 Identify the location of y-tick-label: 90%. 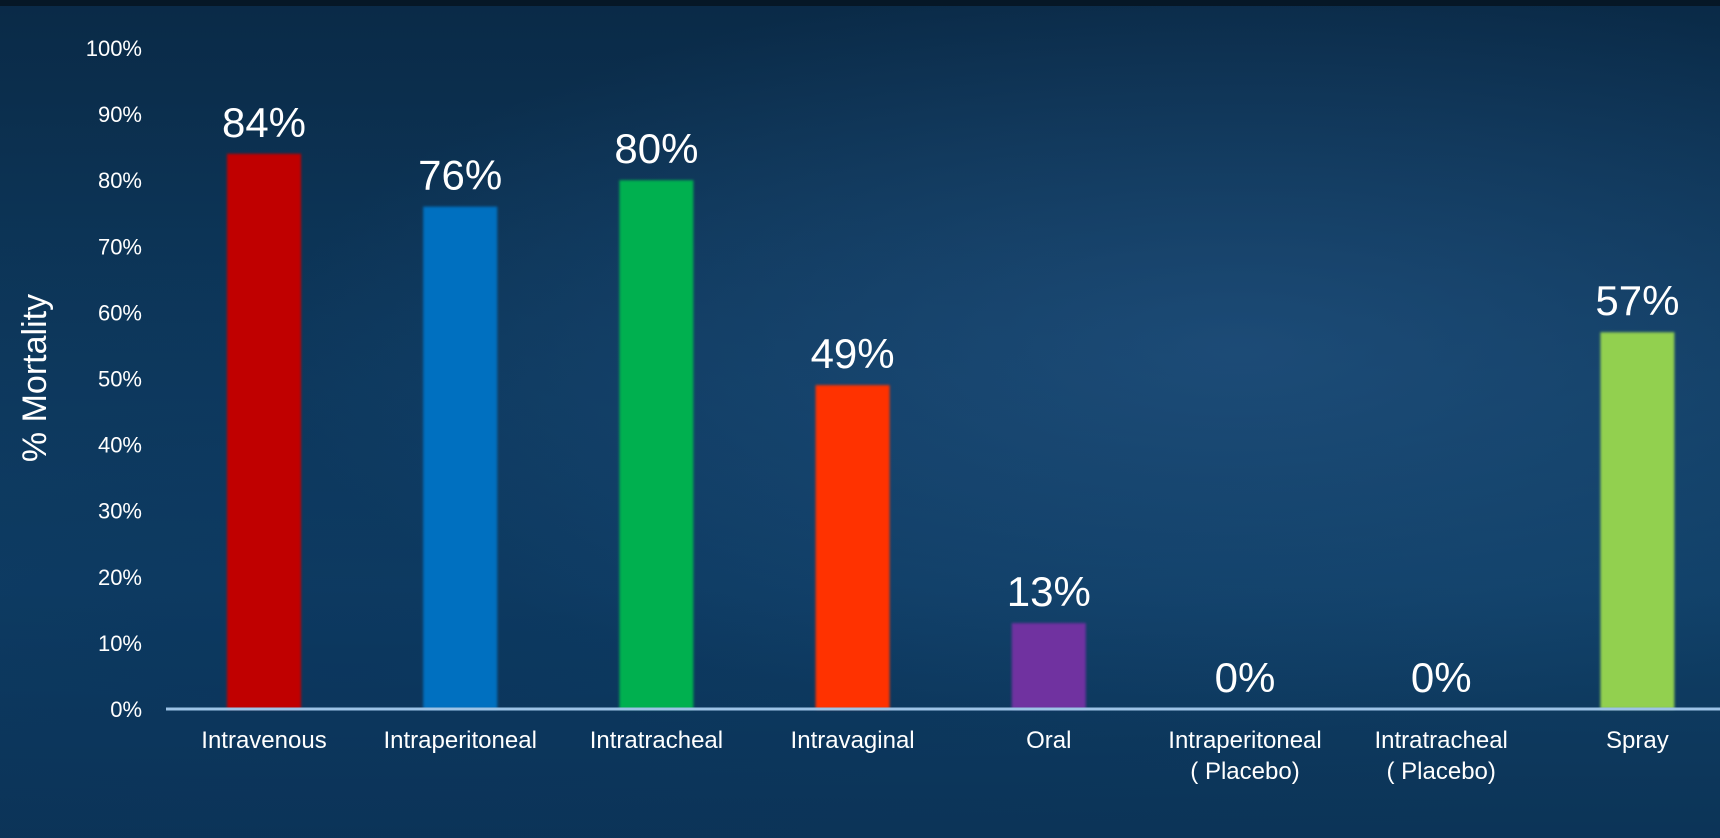
(120, 114).